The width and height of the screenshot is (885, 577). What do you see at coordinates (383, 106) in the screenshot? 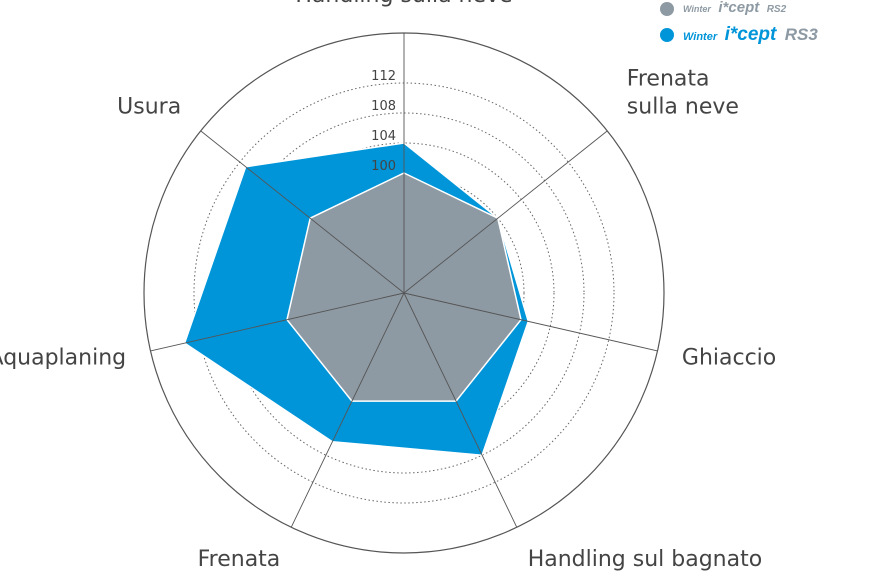
I see `tick-label-108: 108` at bounding box center [383, 106].